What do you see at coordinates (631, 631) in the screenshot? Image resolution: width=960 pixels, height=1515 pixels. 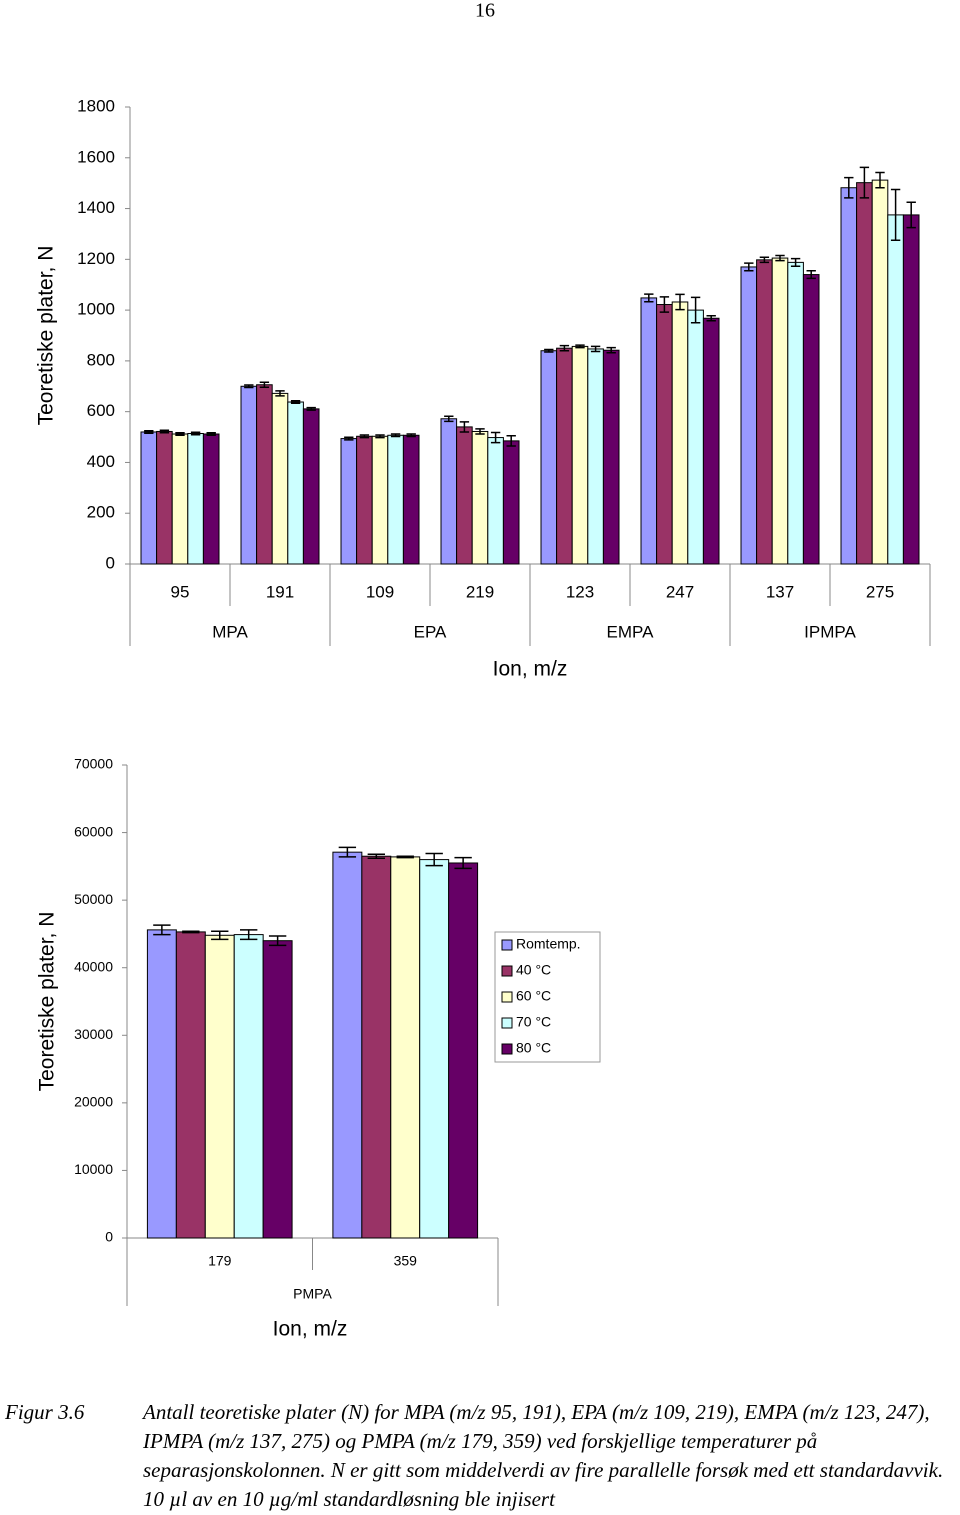 I see `group-label: EMPA` at bounding box center [631, 631].